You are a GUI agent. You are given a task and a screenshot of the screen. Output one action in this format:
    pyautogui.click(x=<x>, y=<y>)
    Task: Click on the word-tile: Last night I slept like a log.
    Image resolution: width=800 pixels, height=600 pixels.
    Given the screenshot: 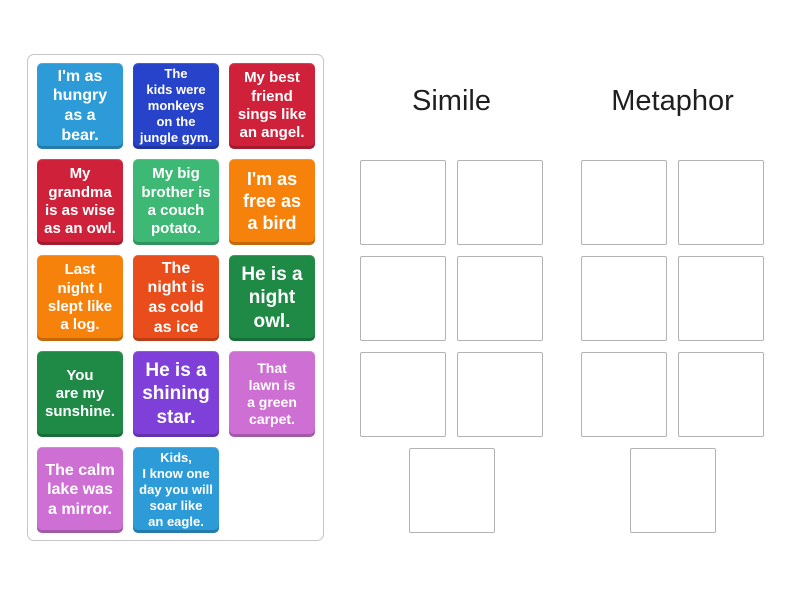 What is the action you would take?
    pyautogui.click(x=80, y=298)
    